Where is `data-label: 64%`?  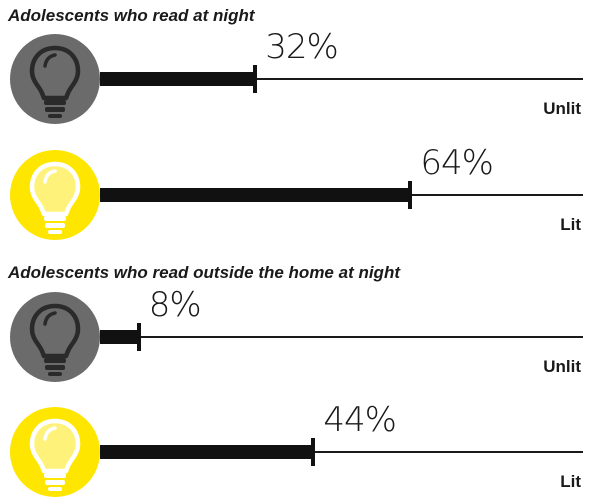
data-label: 64% is located at coordinates (457, 163).